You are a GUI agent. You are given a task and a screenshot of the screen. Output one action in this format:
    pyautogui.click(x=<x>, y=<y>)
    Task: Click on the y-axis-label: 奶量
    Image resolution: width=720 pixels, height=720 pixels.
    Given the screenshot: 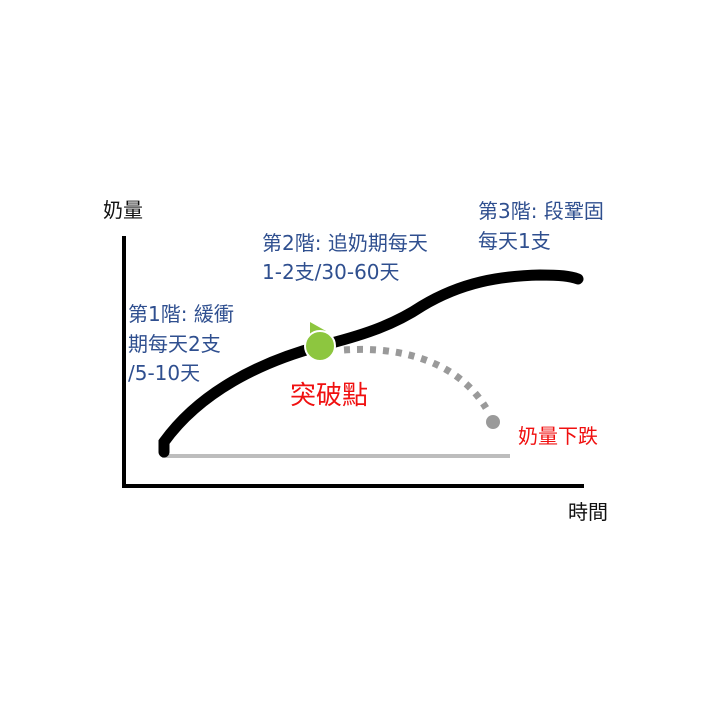 What is the action you would take?
    pyautogui.click(x=123, y=210)
    